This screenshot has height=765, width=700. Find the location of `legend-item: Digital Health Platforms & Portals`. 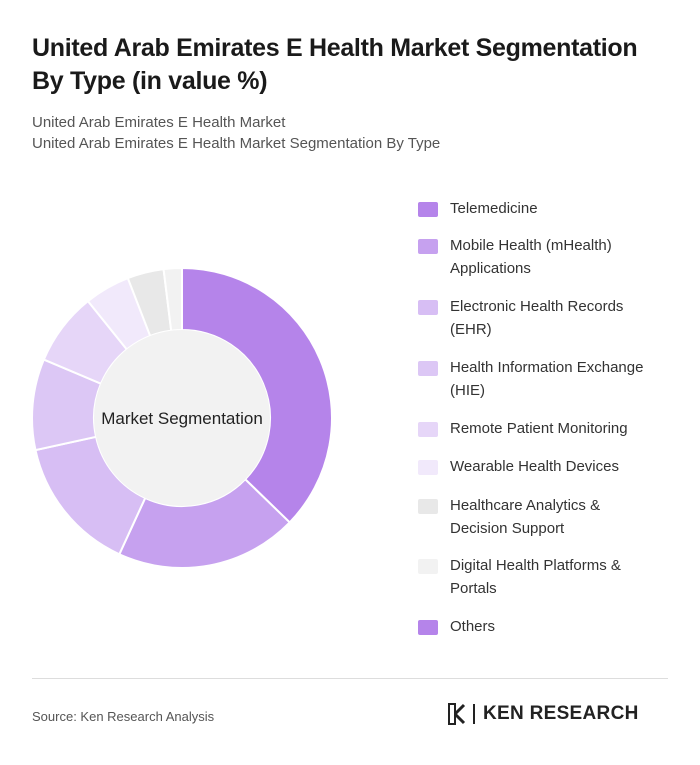

legend-item: Digital Health Platforms & Portals is located at coordinates (534, 577).